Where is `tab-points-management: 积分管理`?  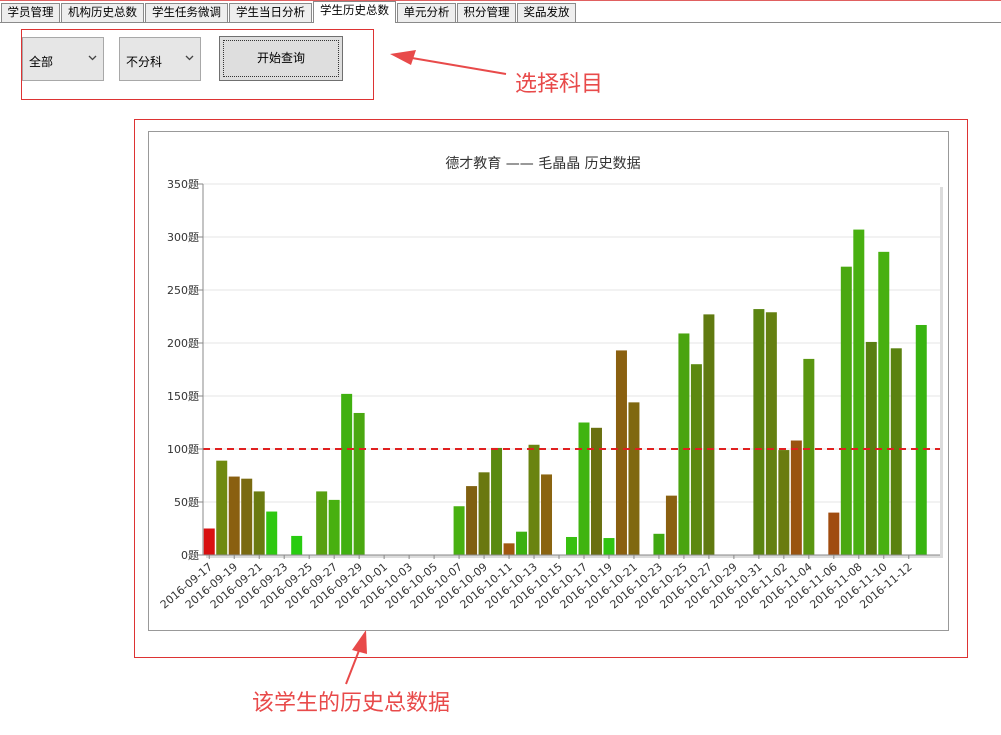 tab-points-management: 积分管理 is located at coordinates (486, 12).